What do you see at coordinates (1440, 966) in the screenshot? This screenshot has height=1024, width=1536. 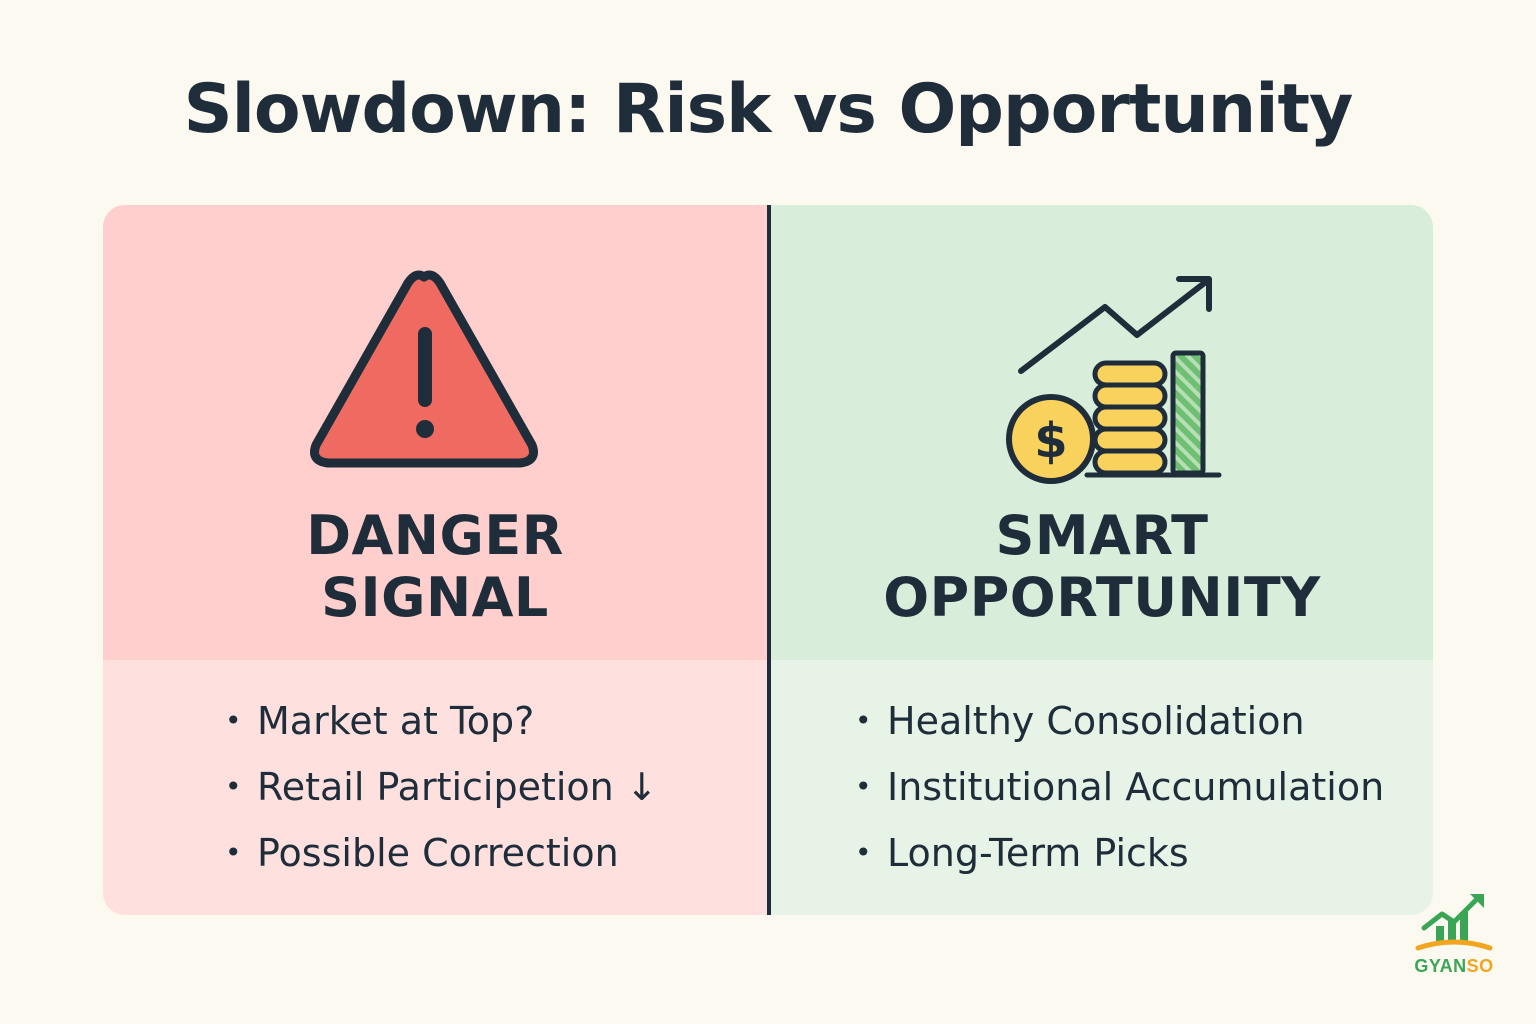 I see `brand-name-part1: GYAN` at bounding box center [1440, 966].